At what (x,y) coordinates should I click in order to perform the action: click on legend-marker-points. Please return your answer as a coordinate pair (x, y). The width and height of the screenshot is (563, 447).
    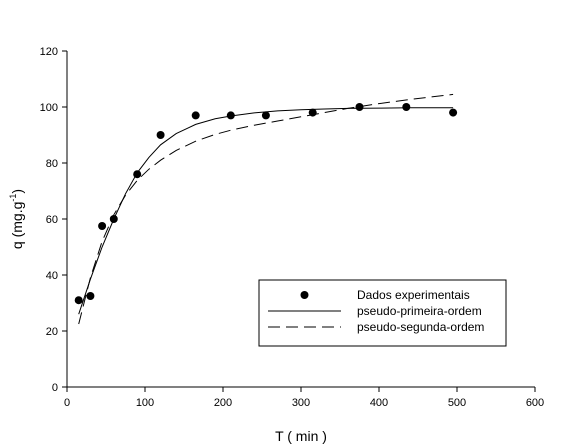
    Looking at the image, I should click on (304, 295).